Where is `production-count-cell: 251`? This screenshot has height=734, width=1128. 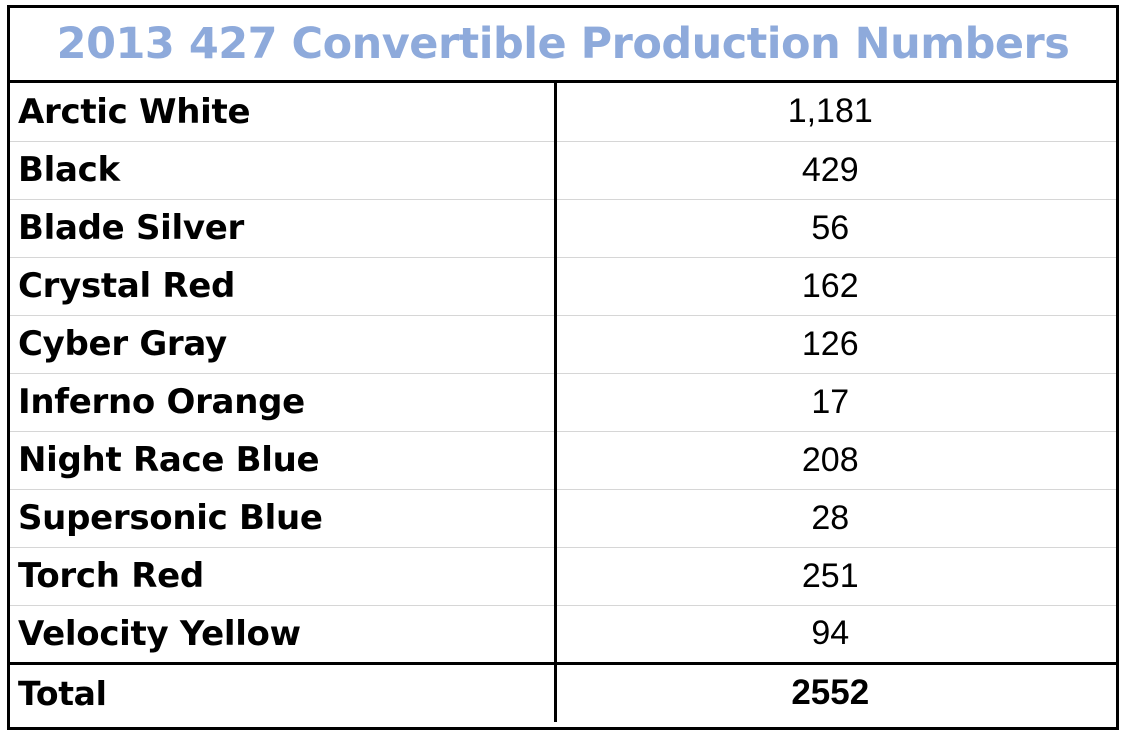
production-count-cell: 251 is located at coordinates (835, 576).